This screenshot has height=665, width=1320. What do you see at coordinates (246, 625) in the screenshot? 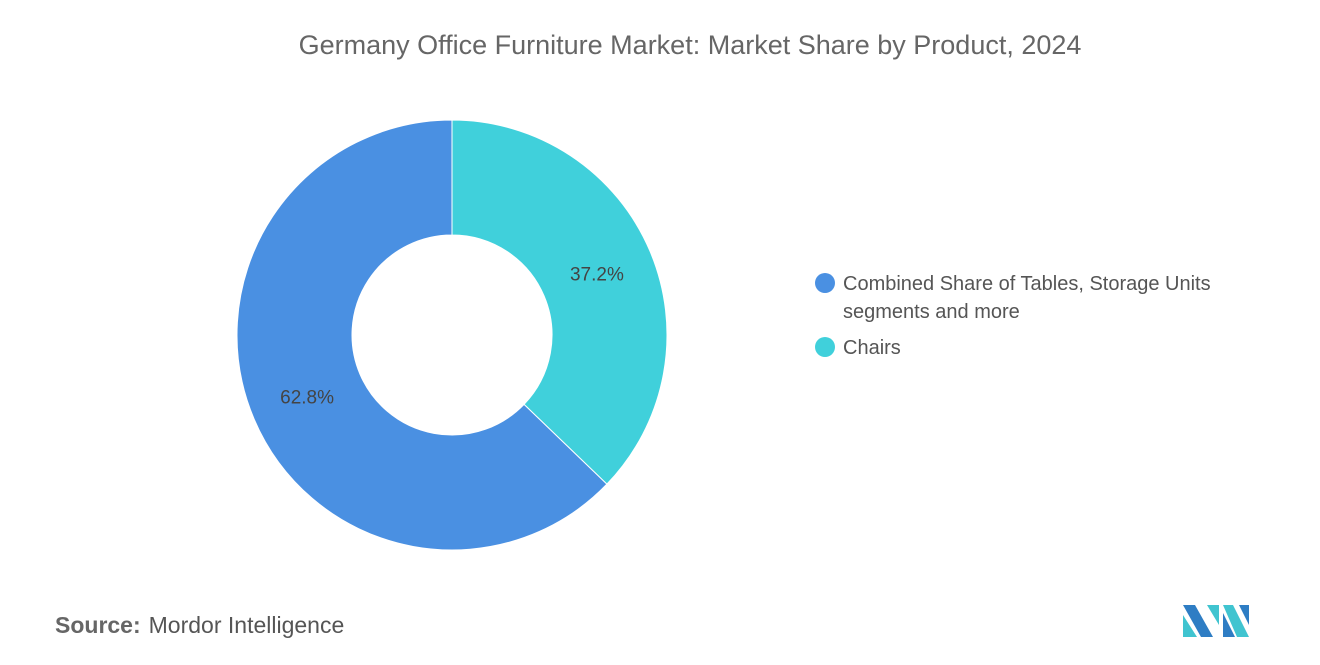
I see `source-value: Mordor Intelligence` at bounding box center [246, 625].